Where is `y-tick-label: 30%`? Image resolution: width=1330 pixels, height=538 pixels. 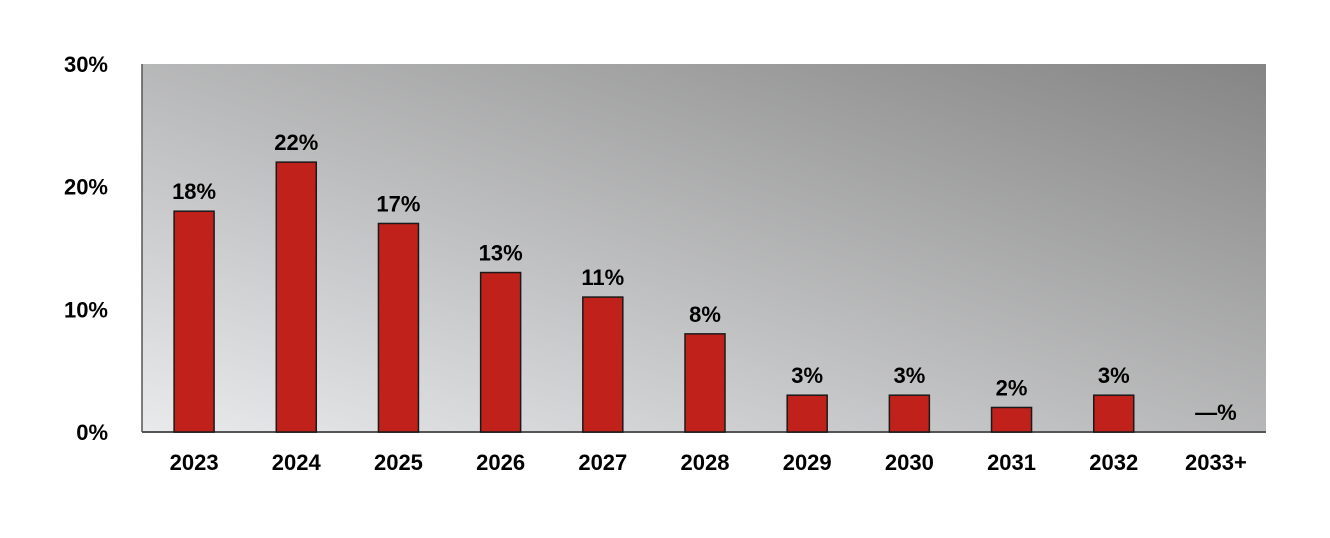
y-tick-label: 30% is located at coordinates (86, 64).